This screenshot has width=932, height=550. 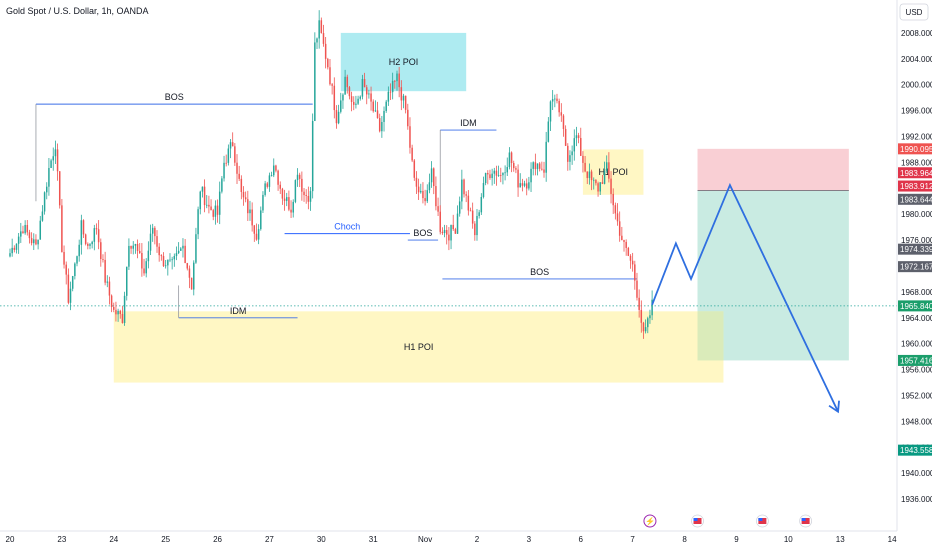 What do you see at coordinates (916, 186) in the screenshot?
I see `price-badge-label: 1983.912` at bounding box center [916, 186].